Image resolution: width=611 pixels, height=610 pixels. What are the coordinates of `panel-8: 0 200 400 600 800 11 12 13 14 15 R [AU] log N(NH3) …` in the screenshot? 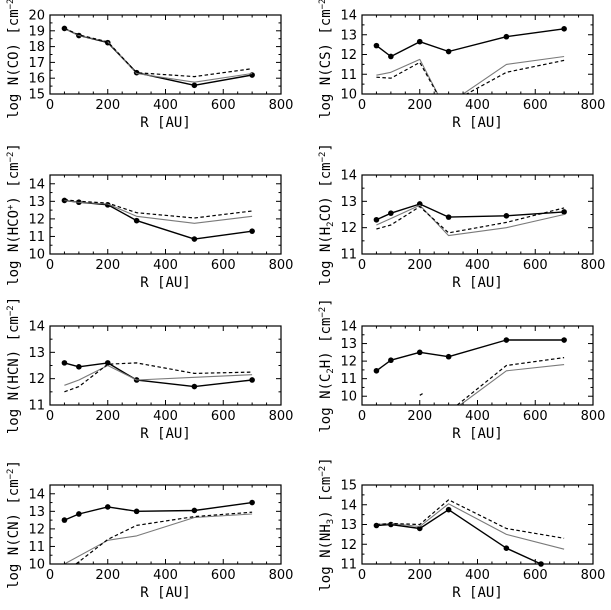 It's located at (461, 529).